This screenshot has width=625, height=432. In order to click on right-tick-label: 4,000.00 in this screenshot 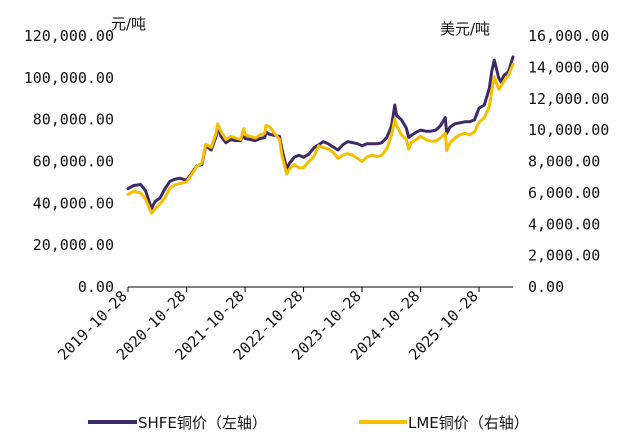, I will do `click(564, 224)`.